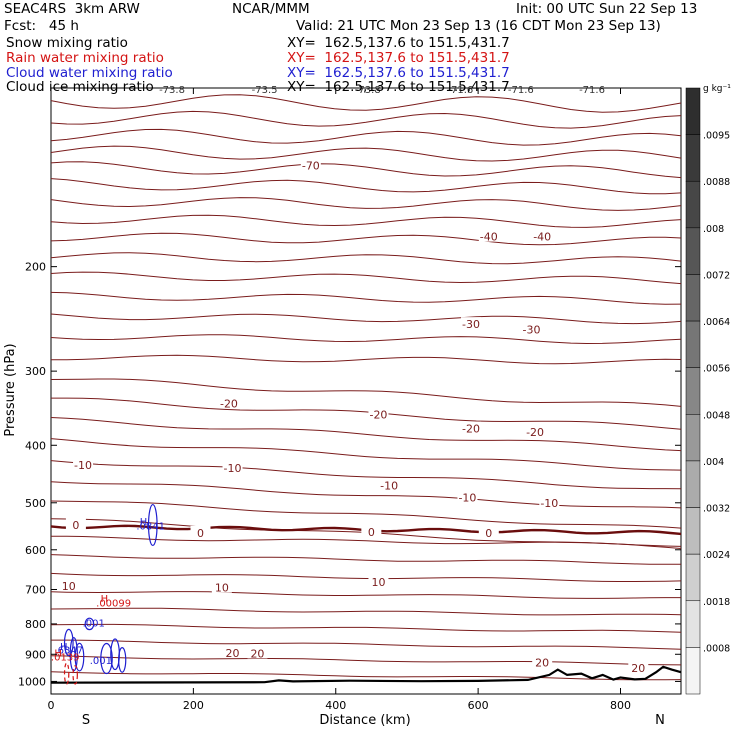  I want to click on terrain-line, so click(366, 674).